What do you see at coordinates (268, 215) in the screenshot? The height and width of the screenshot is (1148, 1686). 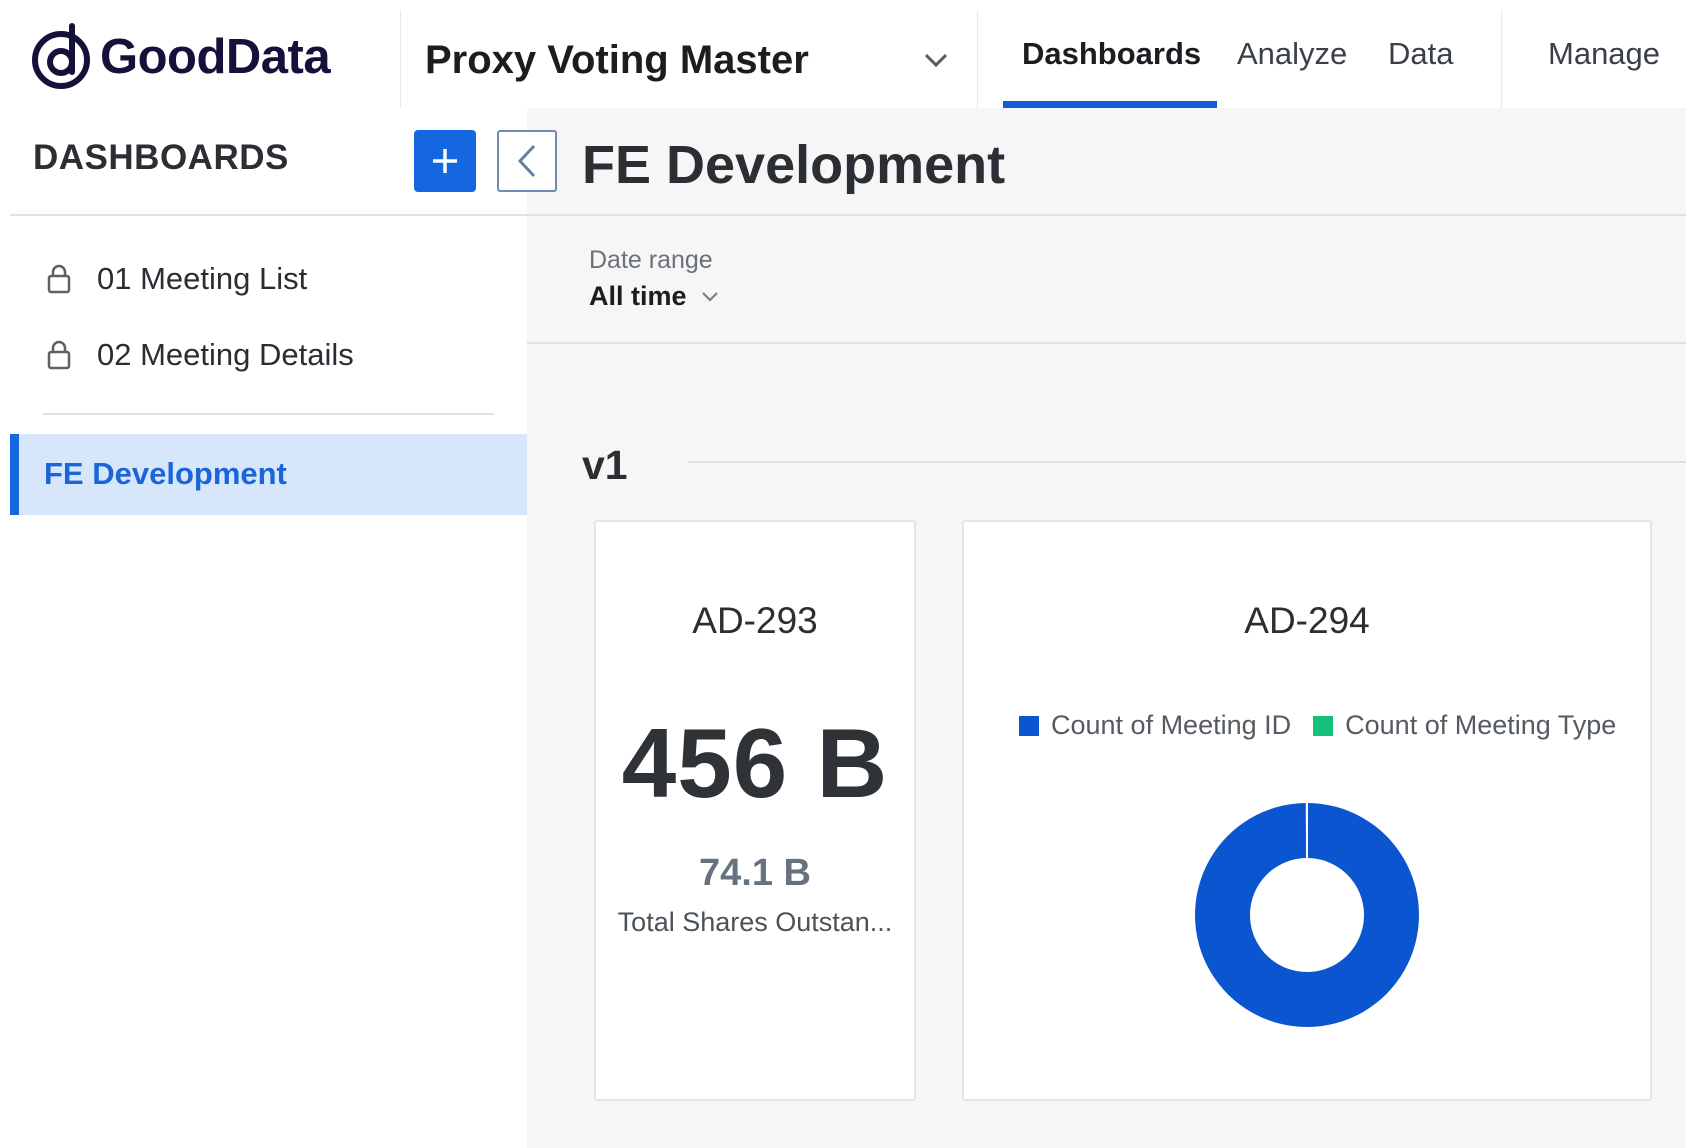 I see `sidebar-divider` at bounding box center [268, 215].